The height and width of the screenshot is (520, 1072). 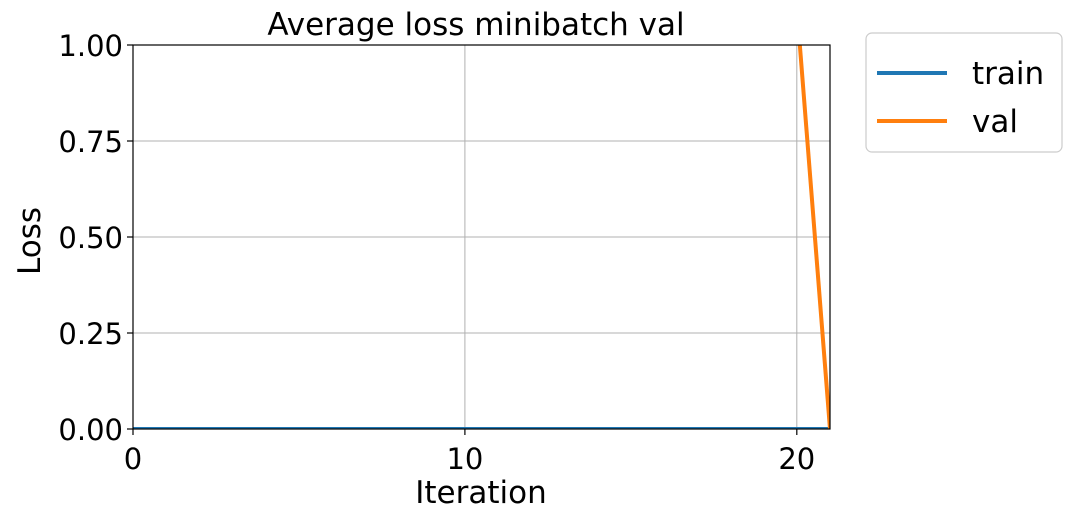 What do you see at coordinates (133, 459) in the screenshot?
I see `x-tick-label: 0` at bounding box center [133, 459].